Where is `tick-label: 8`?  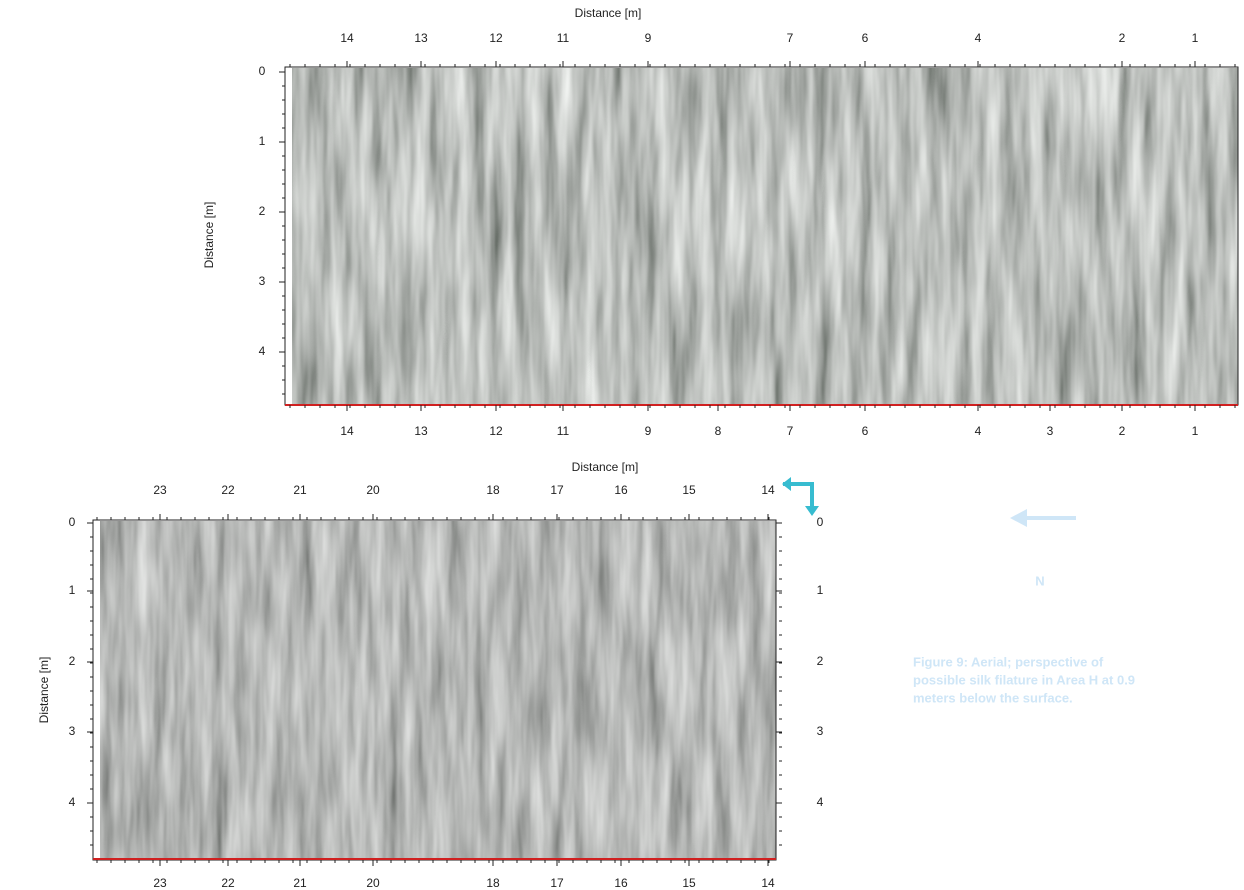 tick-label: 8 is located at coordinates (718, 431).